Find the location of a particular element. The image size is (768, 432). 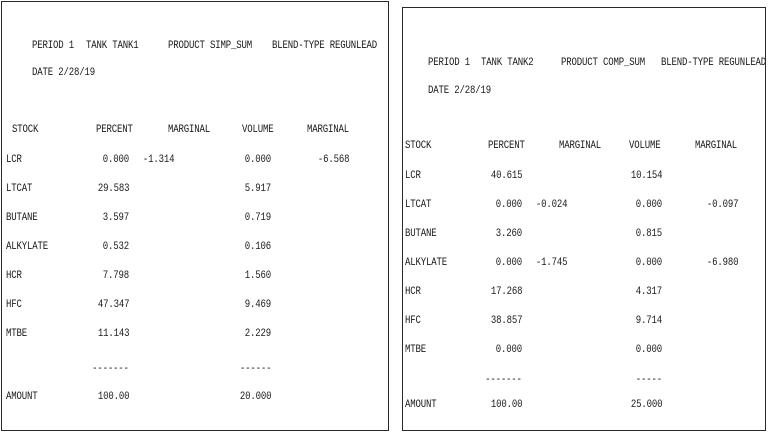

volume-value: 1.560 is located at coordinates (257, 276).